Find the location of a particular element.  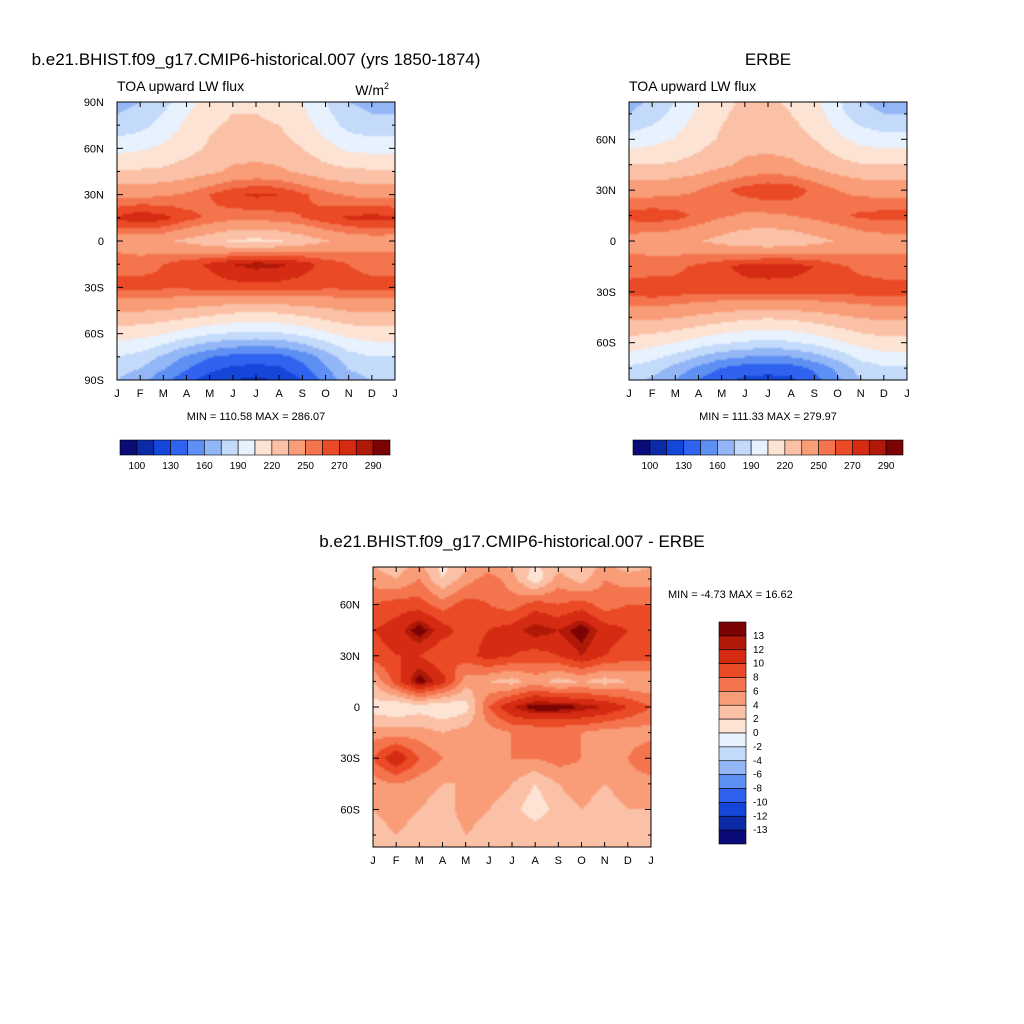

y-tick-label: 60N is located at coordinates (94, 149).